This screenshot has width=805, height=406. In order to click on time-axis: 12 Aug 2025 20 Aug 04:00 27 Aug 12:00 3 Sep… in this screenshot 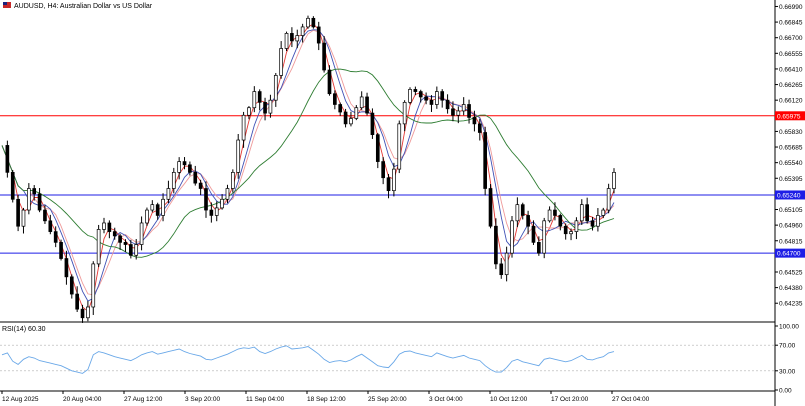, I will do `click(325, 397)`.